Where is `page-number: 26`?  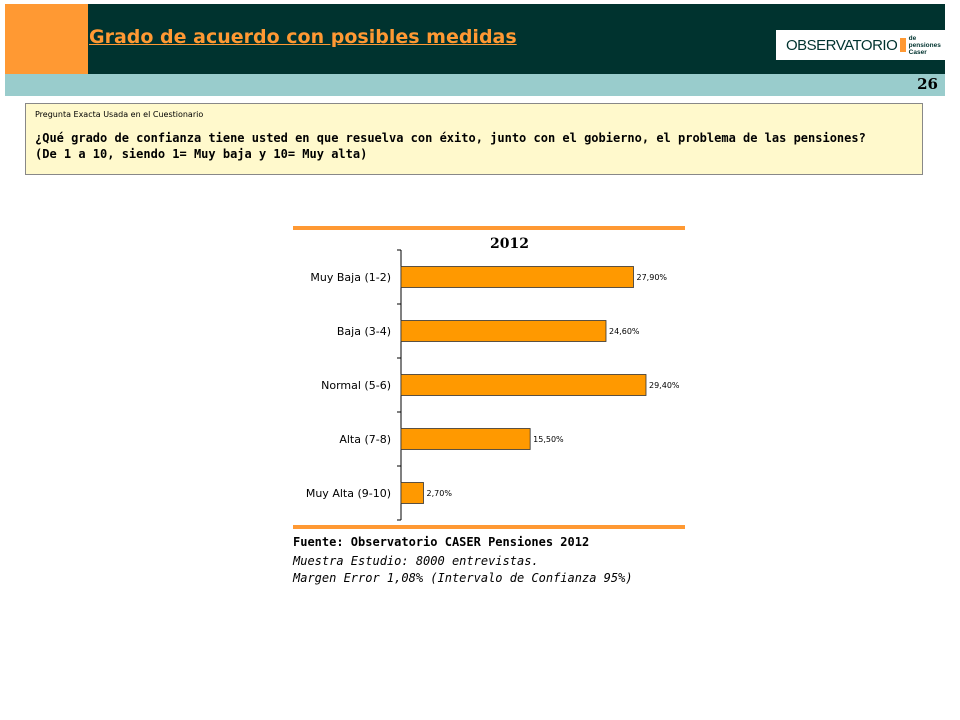
page-number: 26 is located at coordinates (927, 84).